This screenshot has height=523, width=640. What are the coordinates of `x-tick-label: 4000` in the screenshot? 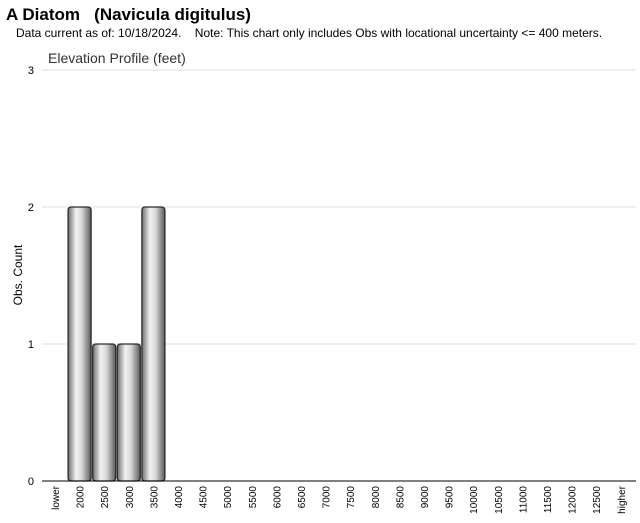 It's located at (179, 497).